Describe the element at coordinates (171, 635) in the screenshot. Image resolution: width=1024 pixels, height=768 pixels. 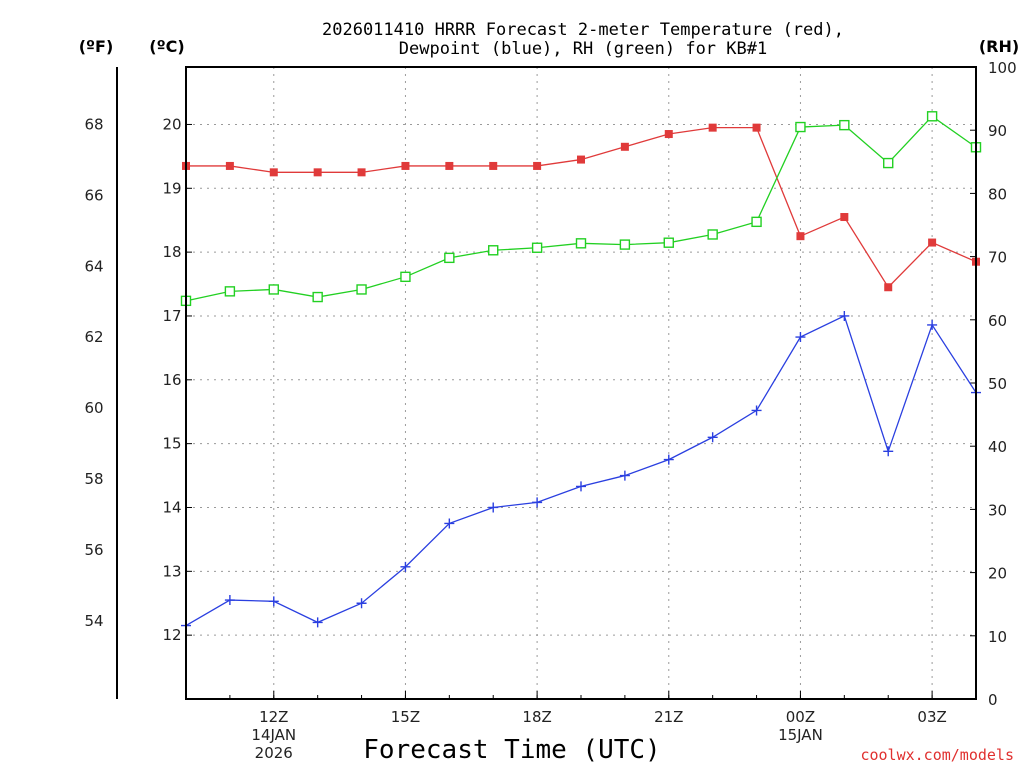
I see `celsius-tick-label: 12` at that location.